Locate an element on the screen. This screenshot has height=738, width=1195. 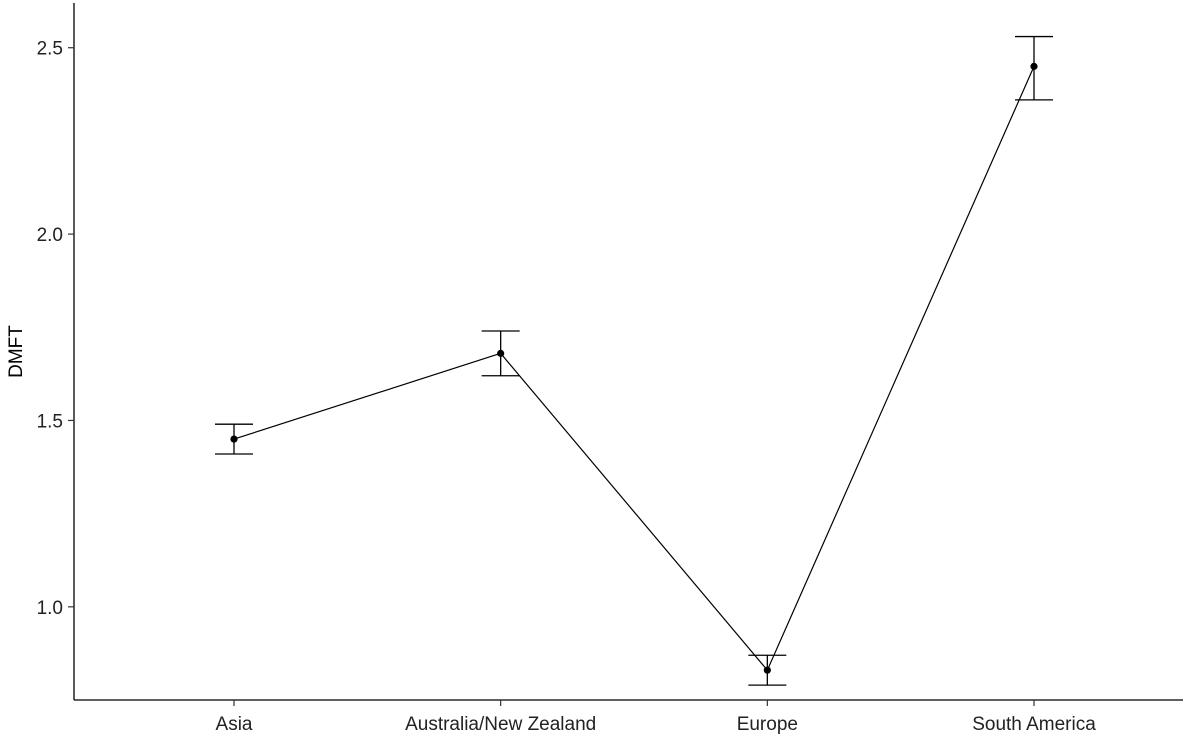
y-tick-label: 1.0 is located at coordinates (50, 608).